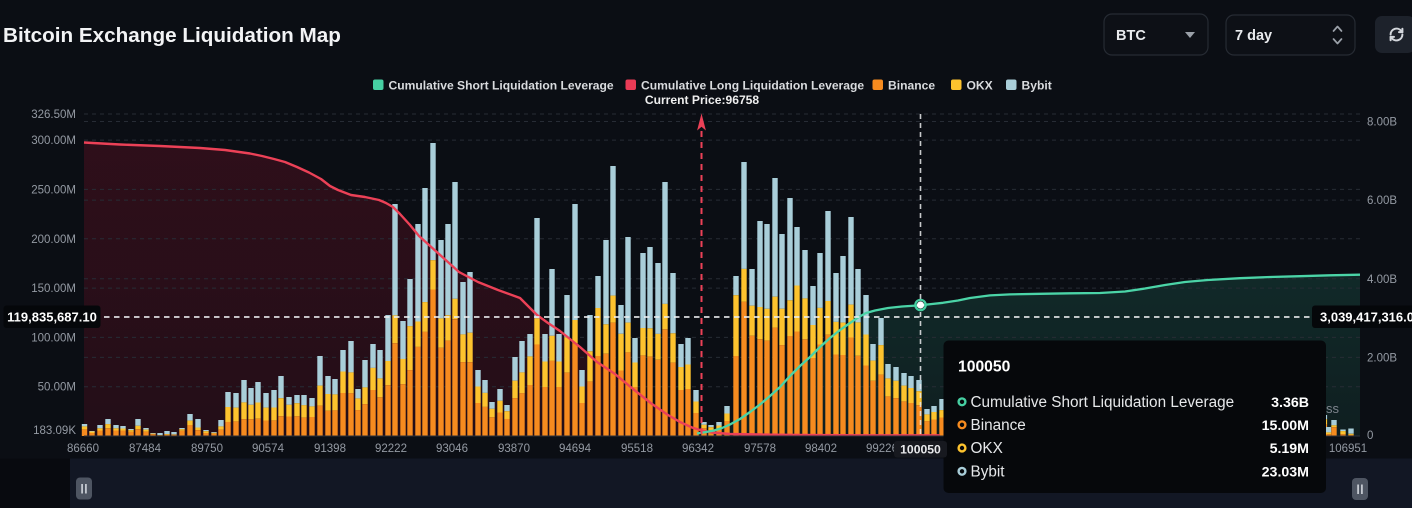 The width and height of the screenshot is (1412, 508). What do you see at coordinates (698, 449) in the screenshot?
I see `svg-text: 96342` at bounding box center [698, 449].